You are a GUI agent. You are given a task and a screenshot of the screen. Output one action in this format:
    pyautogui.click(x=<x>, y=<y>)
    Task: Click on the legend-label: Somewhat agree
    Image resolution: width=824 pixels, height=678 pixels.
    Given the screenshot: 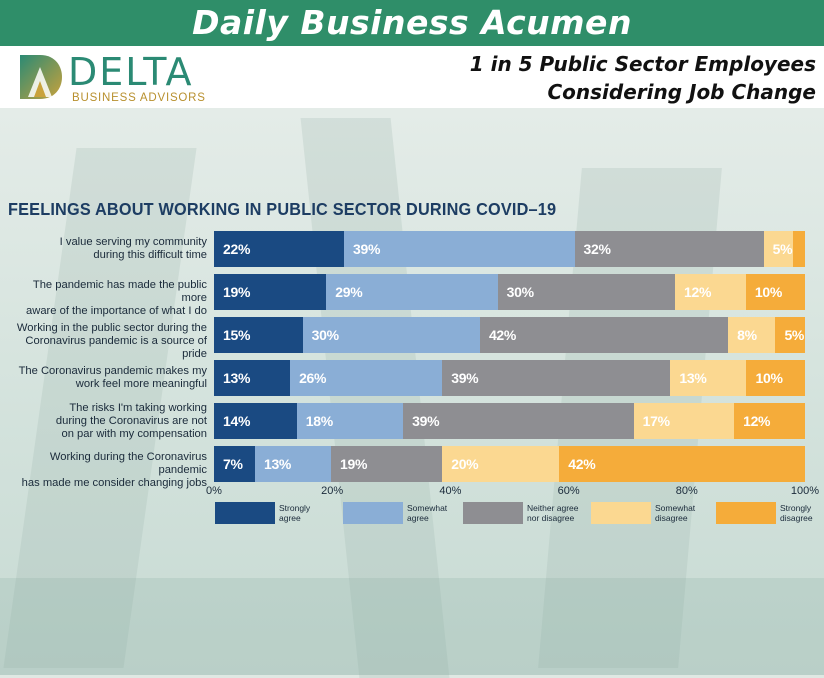 What is the action you would take?
    pyautogui.click(x=442, y=513)
    